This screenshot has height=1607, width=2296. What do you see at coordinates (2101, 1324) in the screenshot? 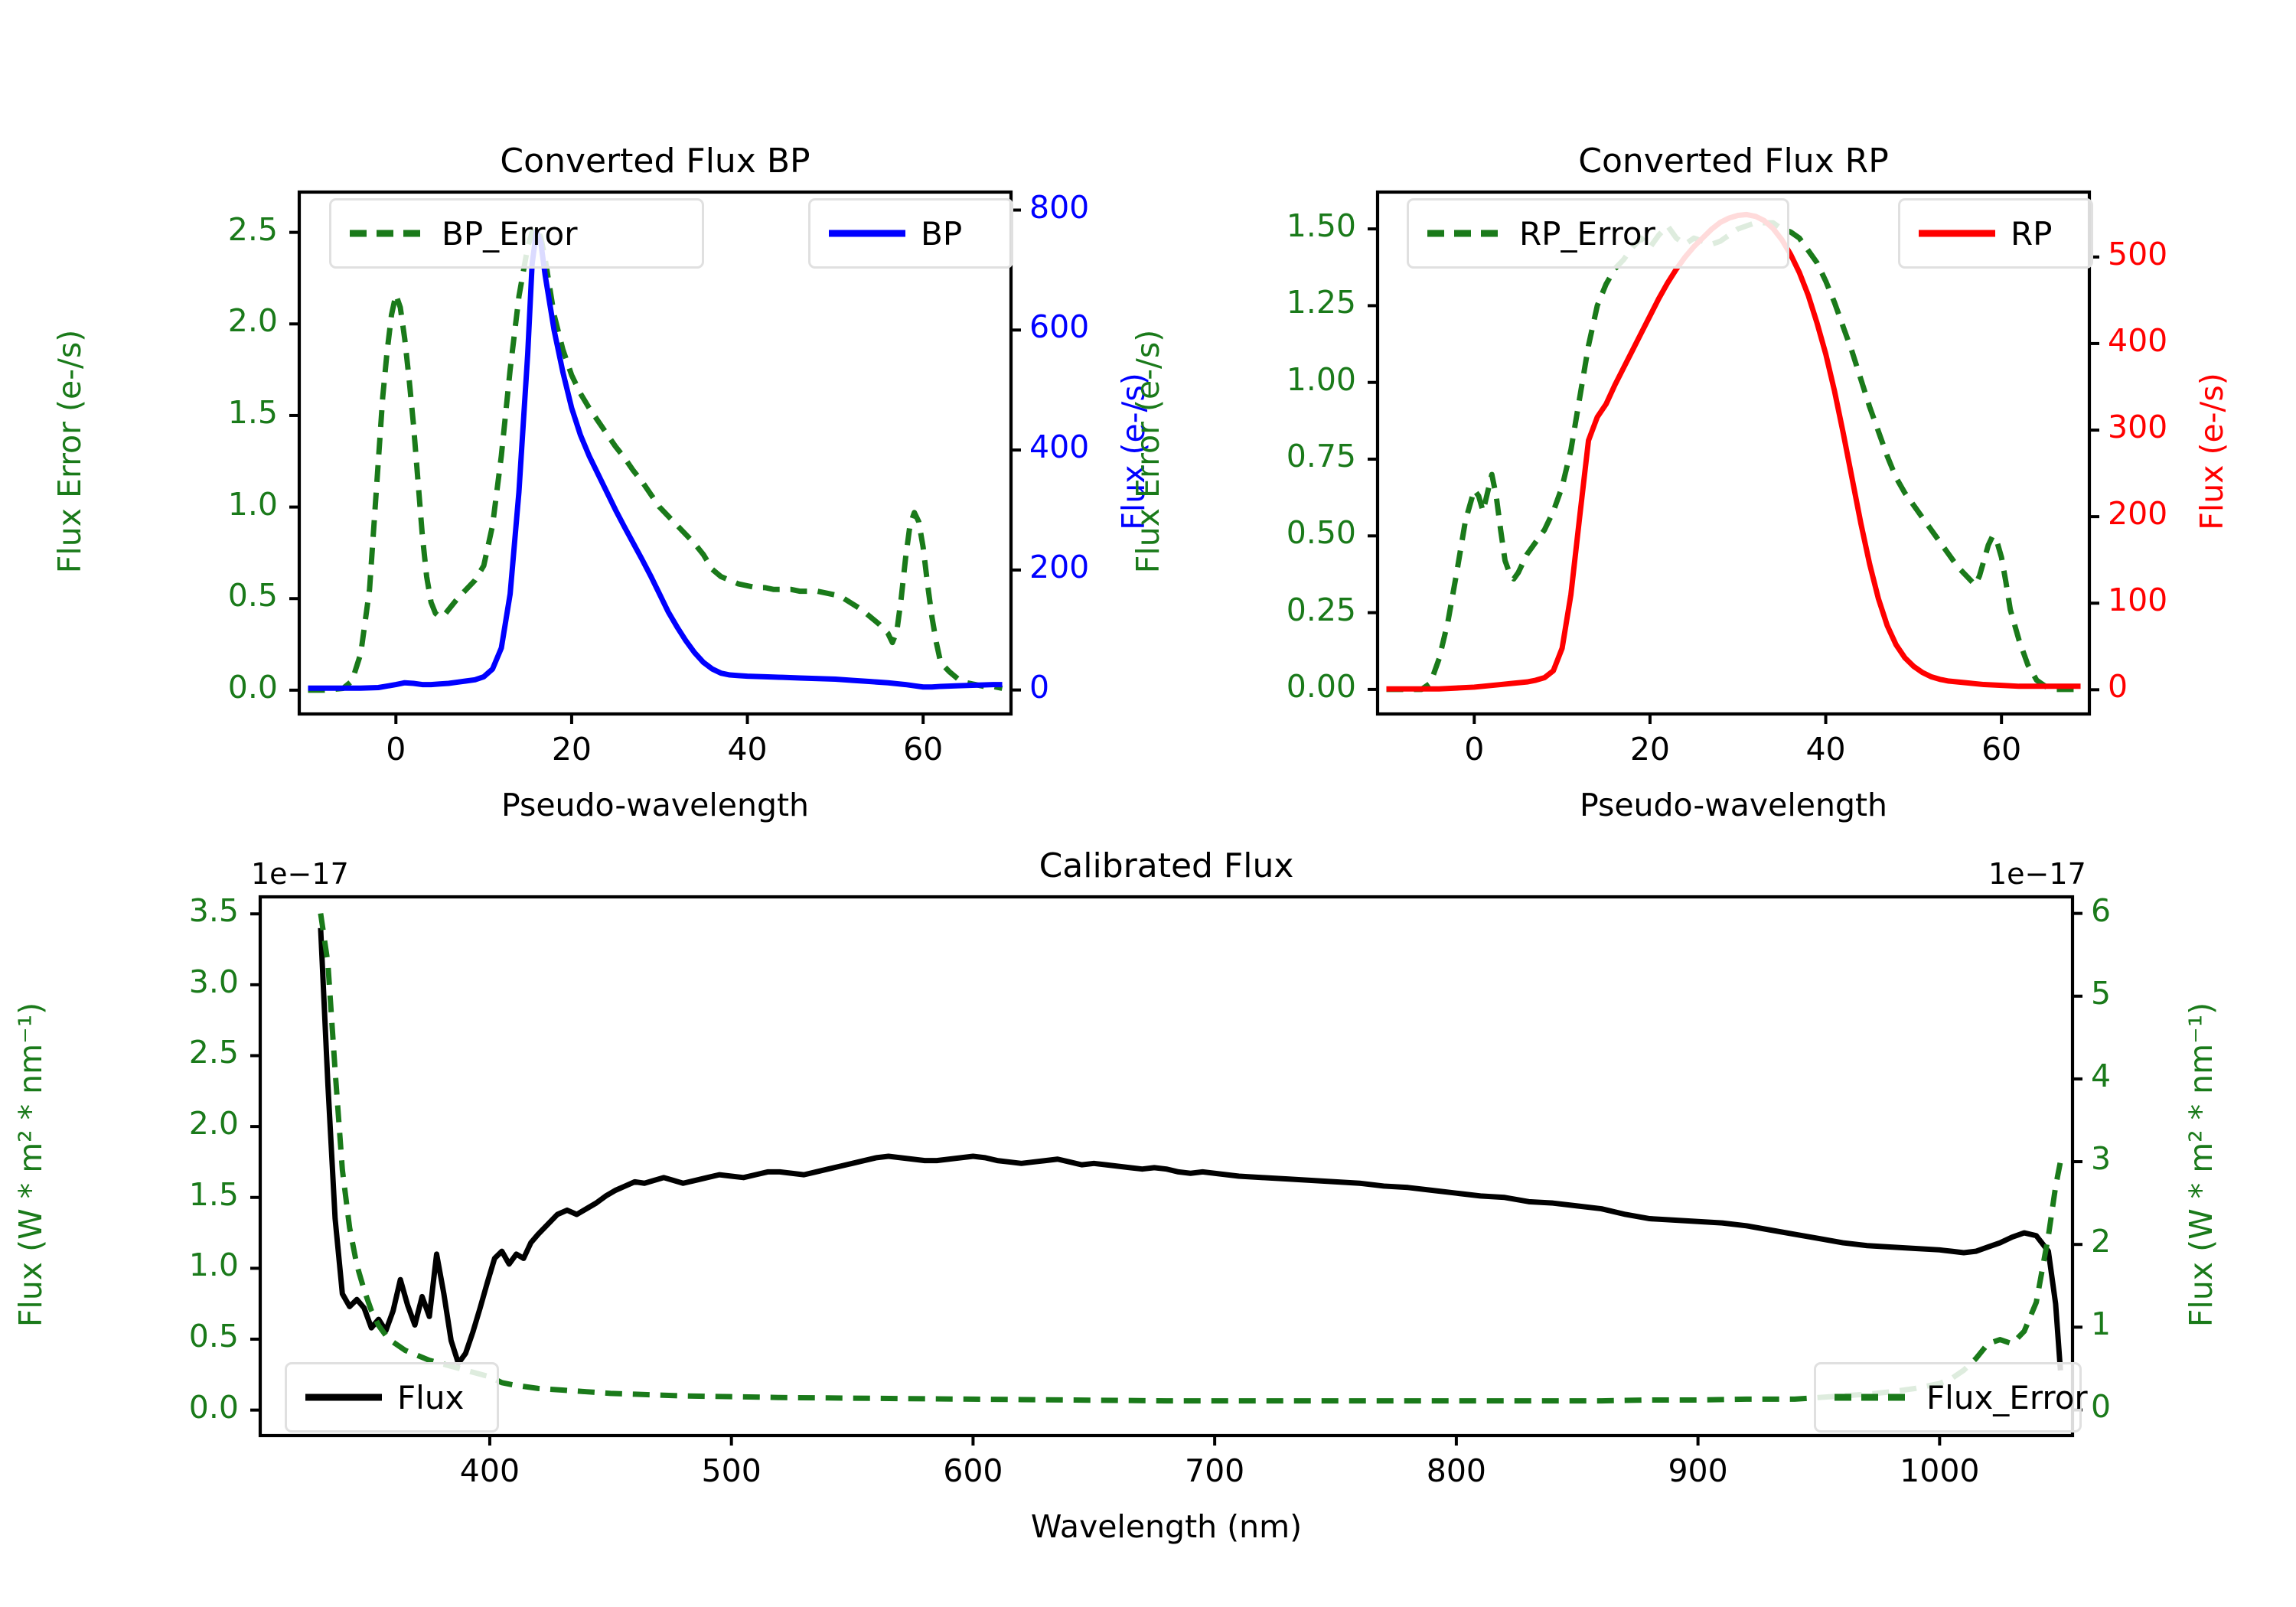
I see `calibrated-flux-ytick-right: 1` at bounding box center [2101, 1324].